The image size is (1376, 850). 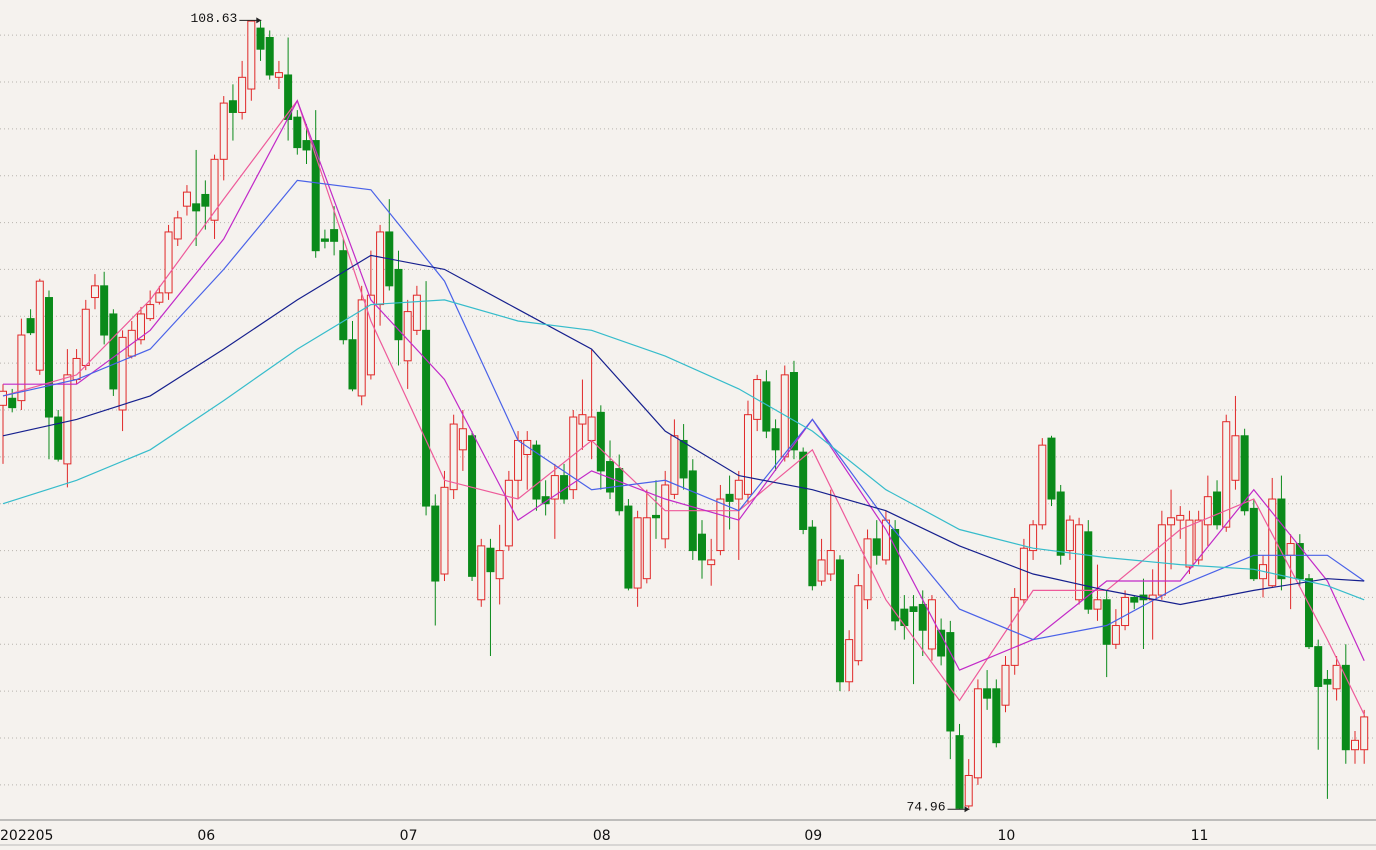 I want to click on extreme-label: 108.63, so click(x=214, y=18).